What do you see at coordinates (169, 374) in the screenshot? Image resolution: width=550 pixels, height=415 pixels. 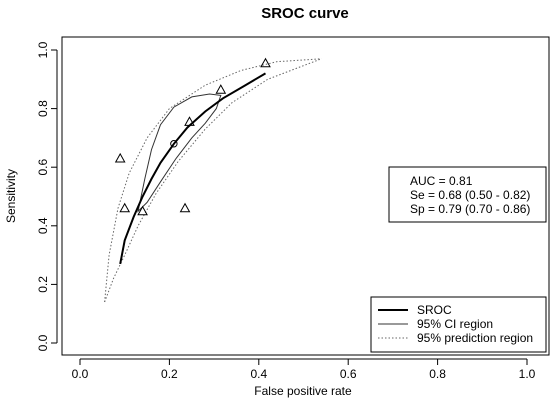 I see `x-tick-label: 0.2` at bounding box center [169, 374].